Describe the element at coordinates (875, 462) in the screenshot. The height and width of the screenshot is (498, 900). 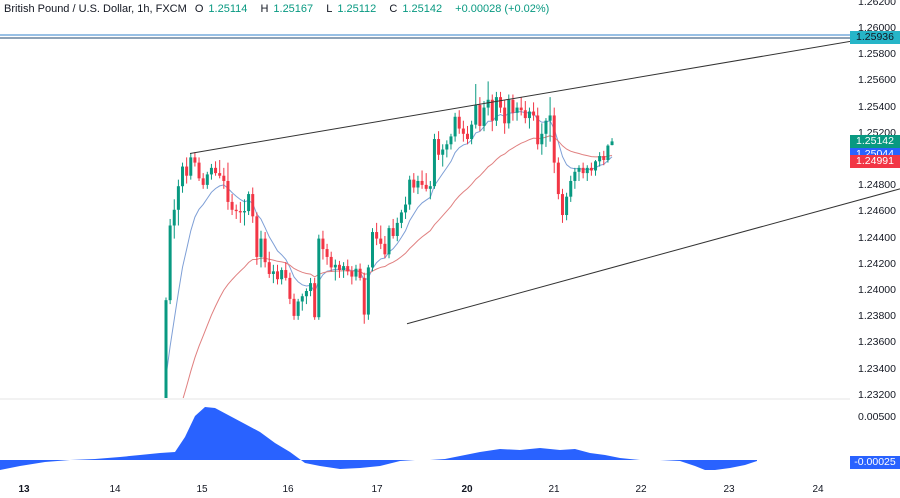
I see `oscillator-value-tag: -0.00025` at that location.